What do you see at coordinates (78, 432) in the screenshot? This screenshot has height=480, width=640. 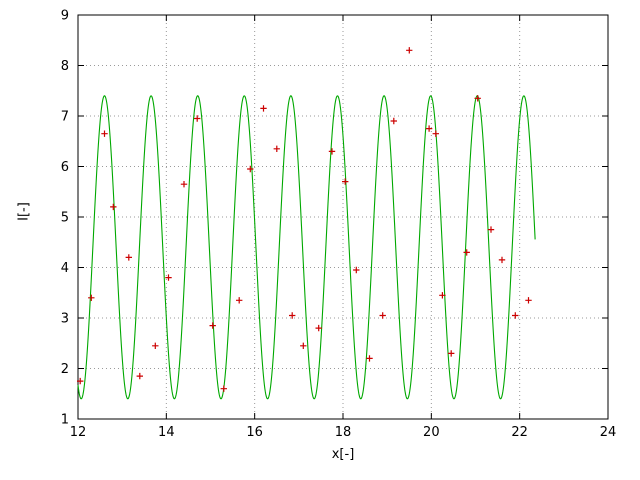 I see `x-tick-label: 12` at bounding box center [78, 432].